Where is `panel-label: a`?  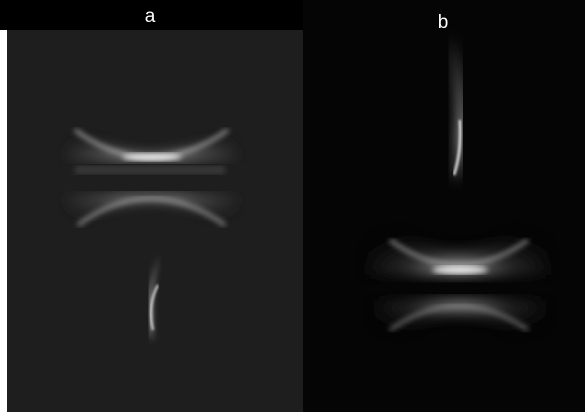 panel-label: a is located at coordinates (150, 16).